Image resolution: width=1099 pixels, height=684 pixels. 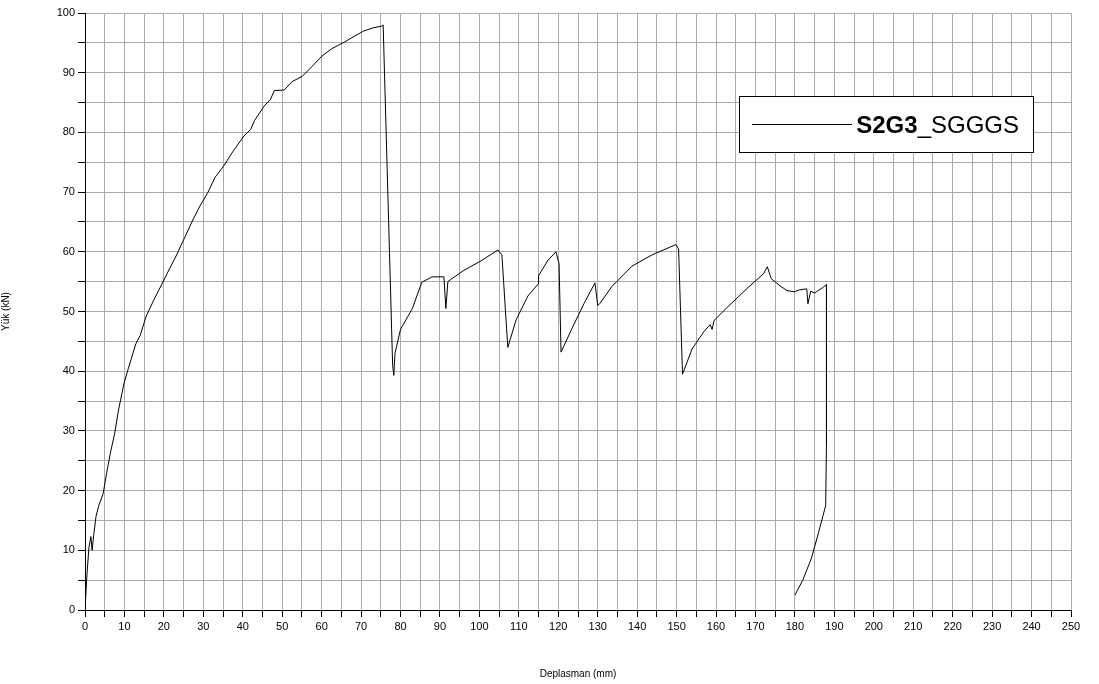 I want to click on x-tick-label: 110, so click(x=519, y=625).